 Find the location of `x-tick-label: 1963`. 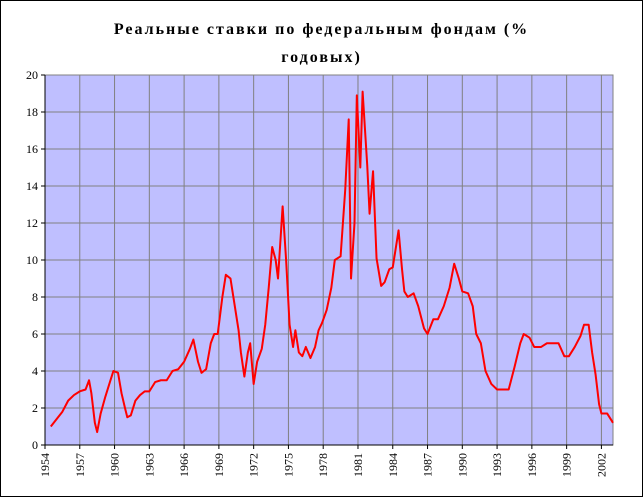

x-tick-label: 1963 is located at coordinates (149, 465).